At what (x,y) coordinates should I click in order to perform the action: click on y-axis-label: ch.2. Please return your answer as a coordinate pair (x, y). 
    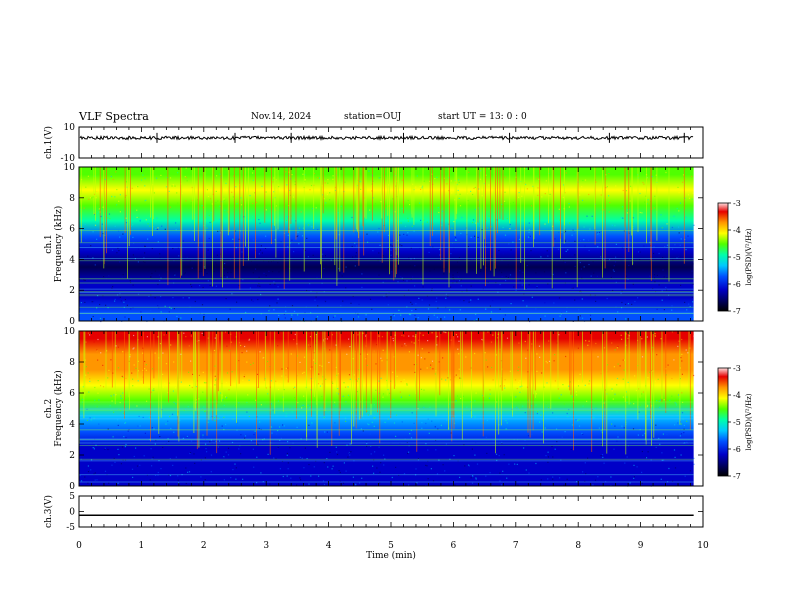
    Looking at the image, I should click on (49, 408).